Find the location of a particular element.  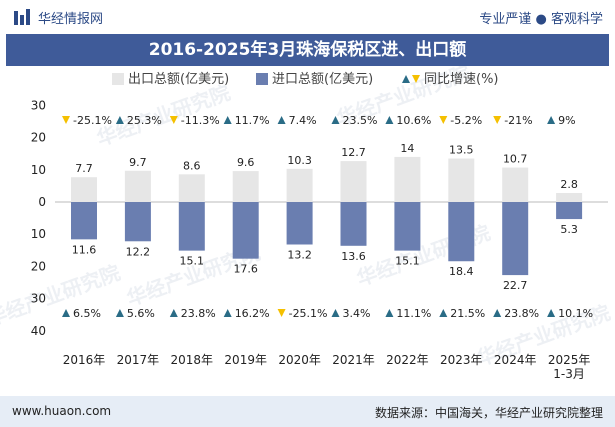

export-value-label: 14 is located at coordinates (407, 148).